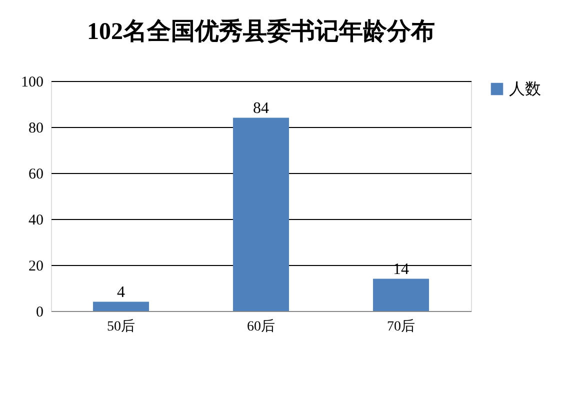 This screenshot has height=397, width=584. Describe the element at coordinates (36, 220) in the screenshot. I see `y-tick-label: 40` at that location.